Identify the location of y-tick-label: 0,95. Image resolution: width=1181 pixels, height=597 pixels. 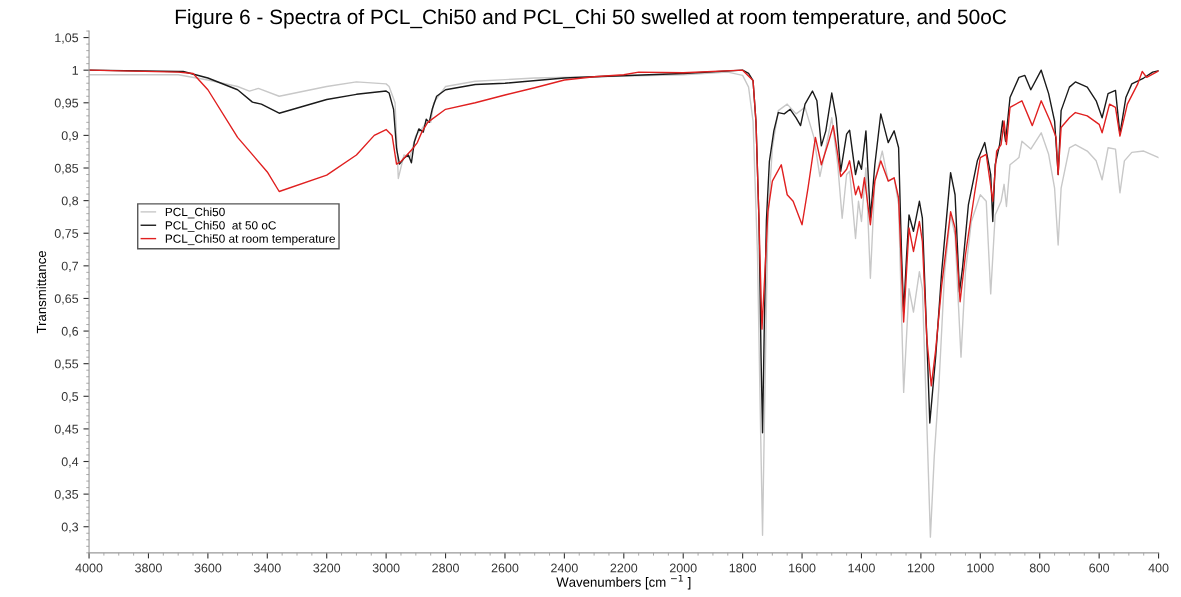
(66, 103).